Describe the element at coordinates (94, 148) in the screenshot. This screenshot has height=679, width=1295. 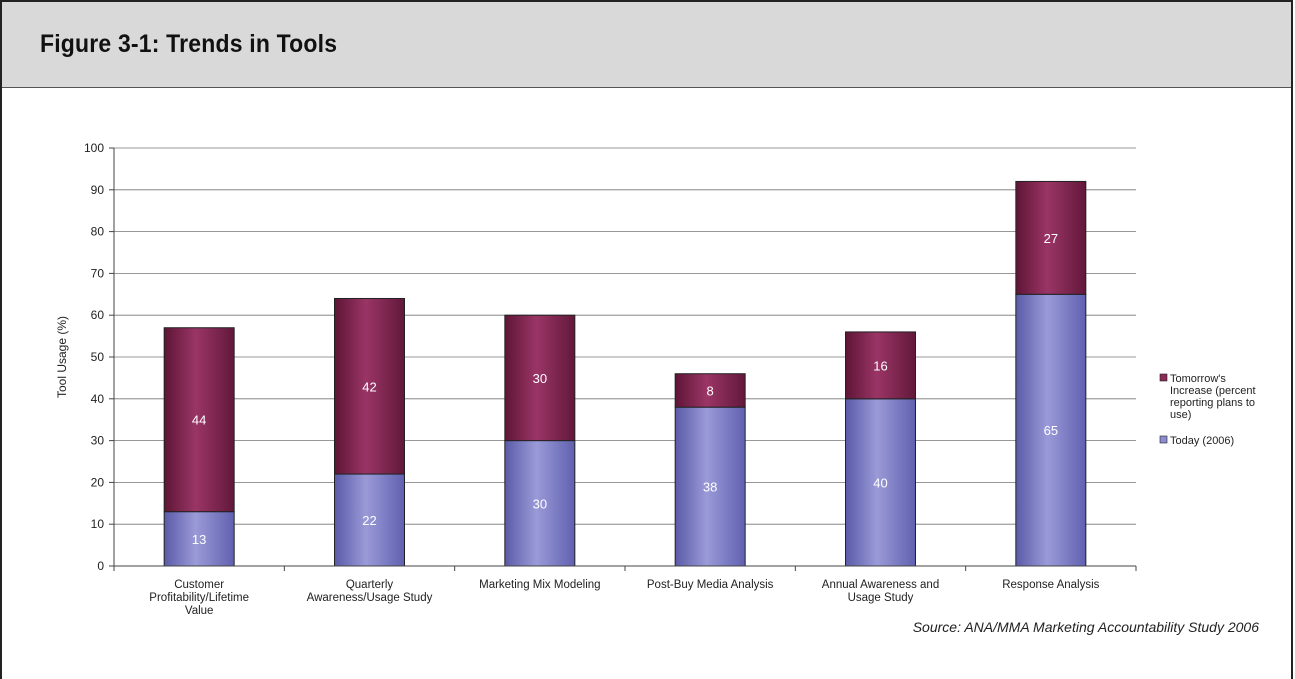
I see `y-tick-label: 100` at that location.